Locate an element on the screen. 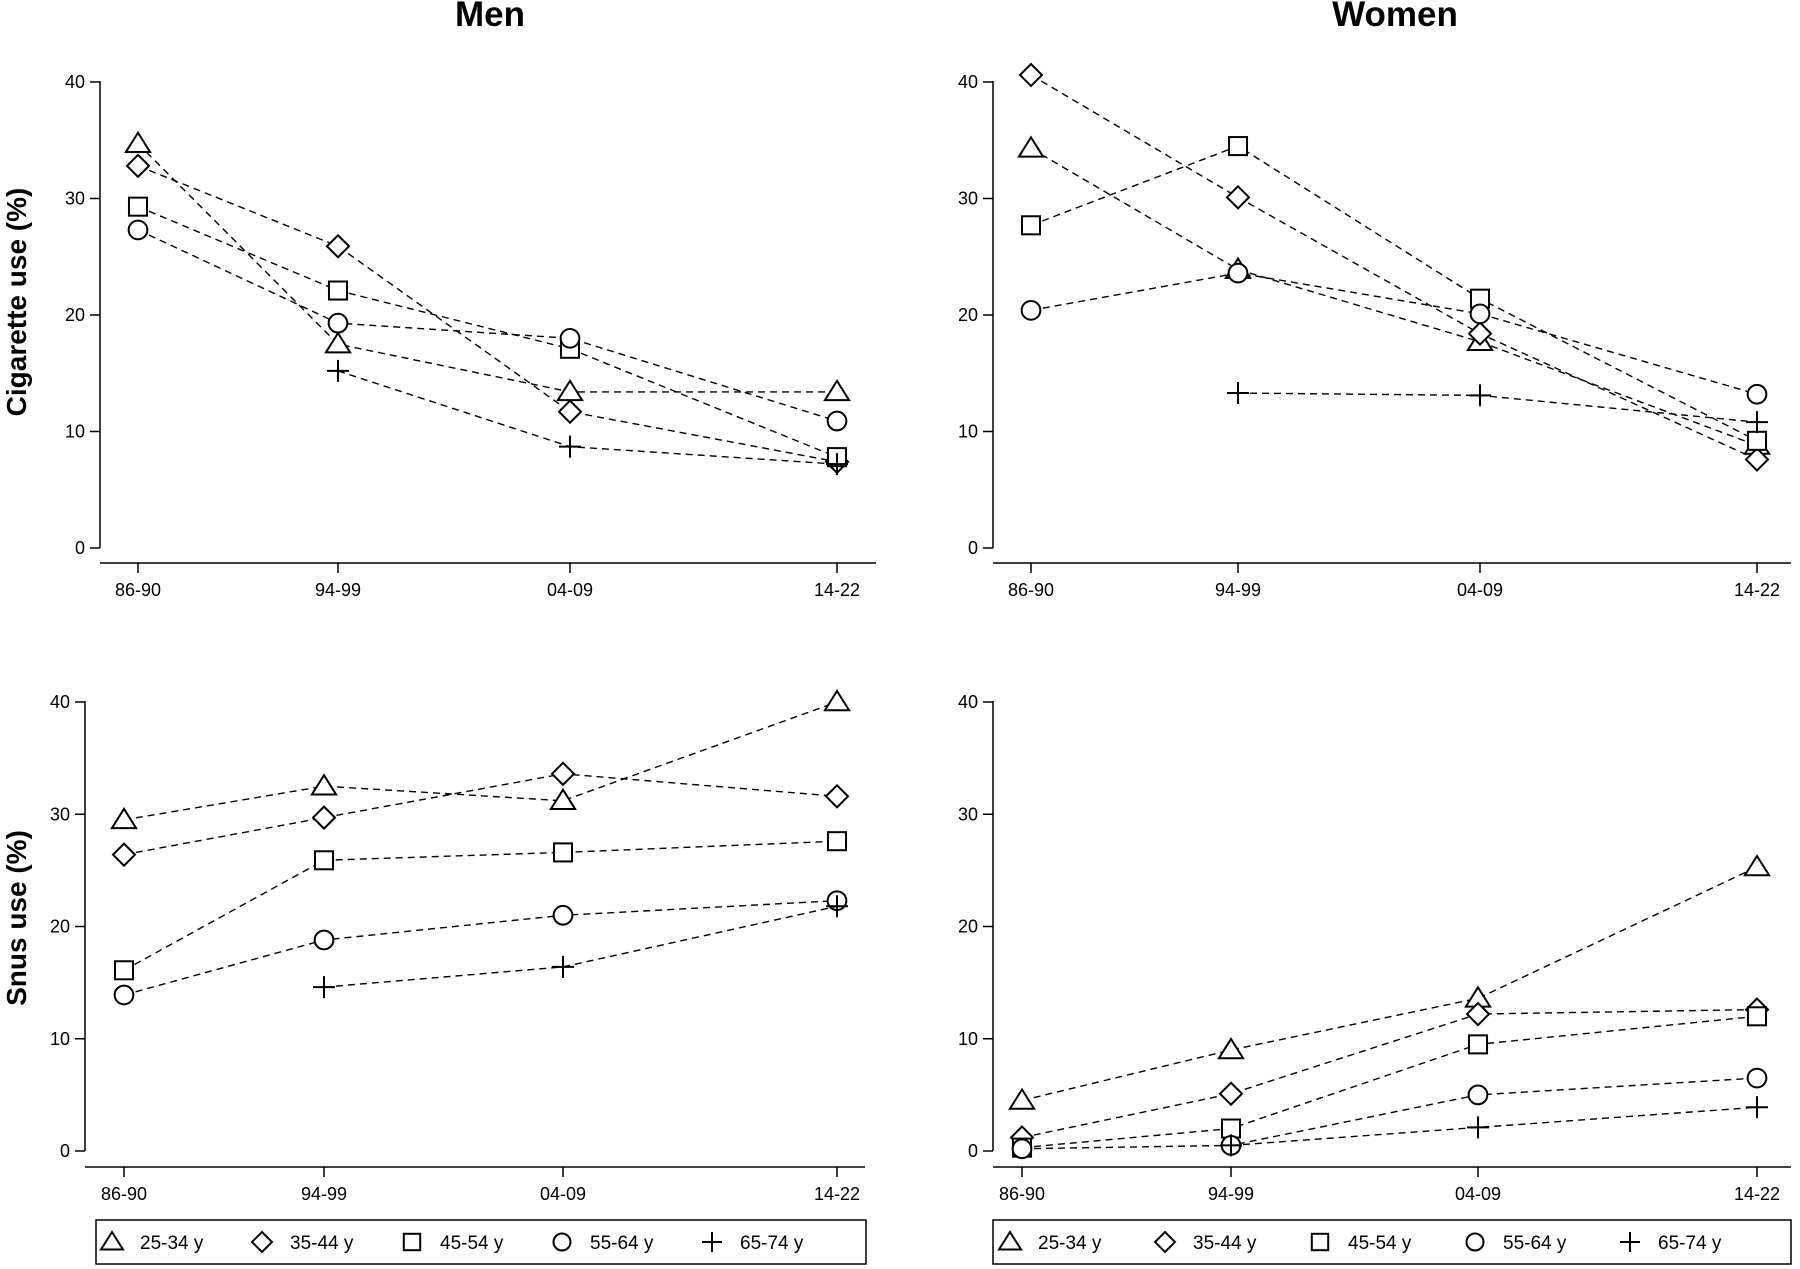 The image size is (1800, 1269). series-65-74-y is located at coordinates (587, 417).